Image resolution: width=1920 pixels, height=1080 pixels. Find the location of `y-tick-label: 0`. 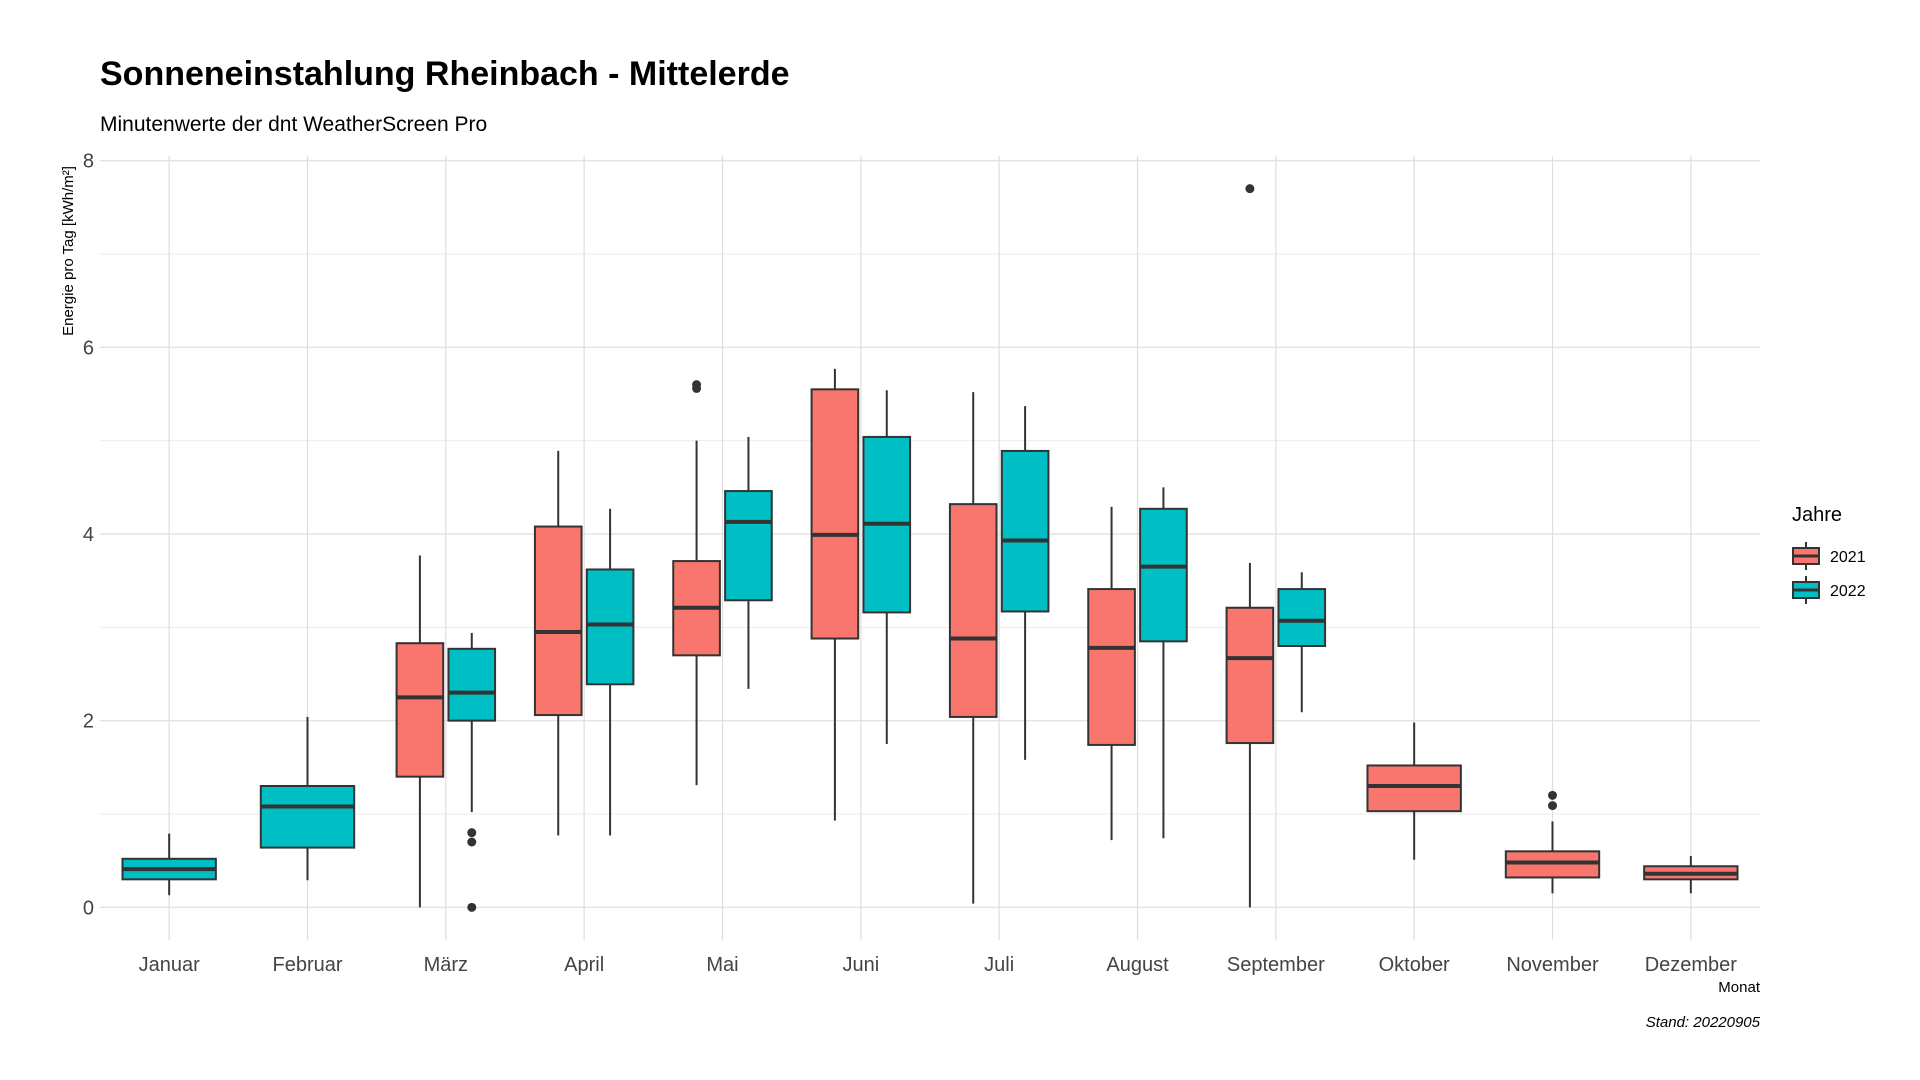

y-tick-label: 0 is located at coordinates (88, 908).